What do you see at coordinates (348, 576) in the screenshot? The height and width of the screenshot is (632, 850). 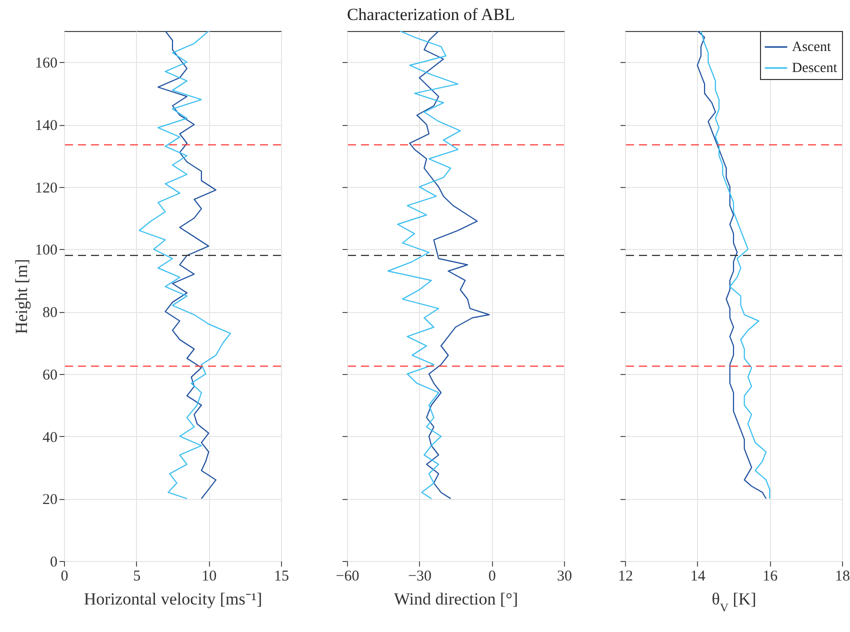 I see `x-tick-label: −60` at bounding box center [348, 576].